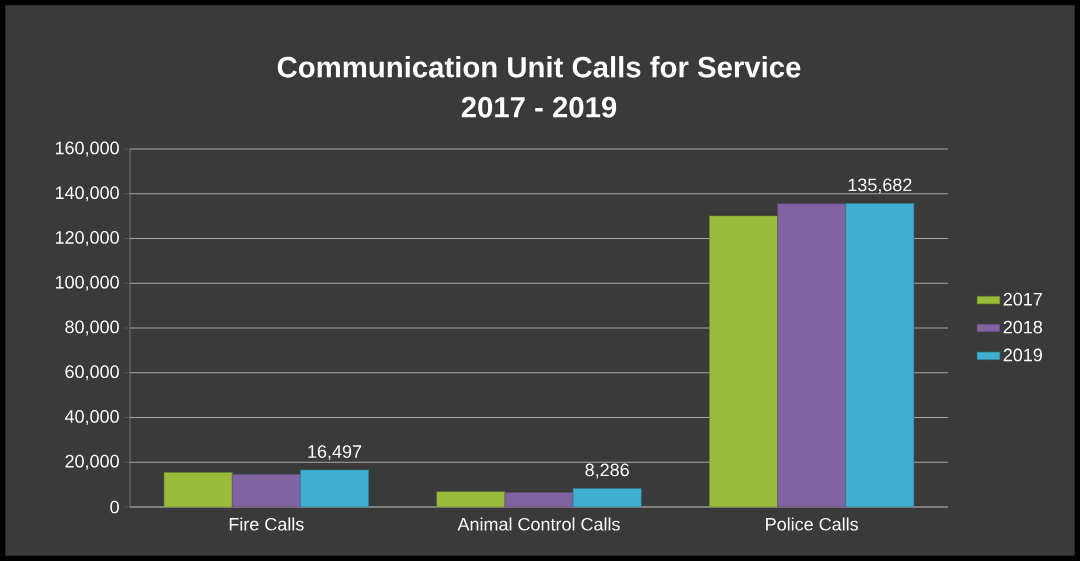 The height and width of the screenshot is (561, 1080). Describe the element at coordinates (114, 507) in the screenshot. I see `y-tick-label: 0` at that location.